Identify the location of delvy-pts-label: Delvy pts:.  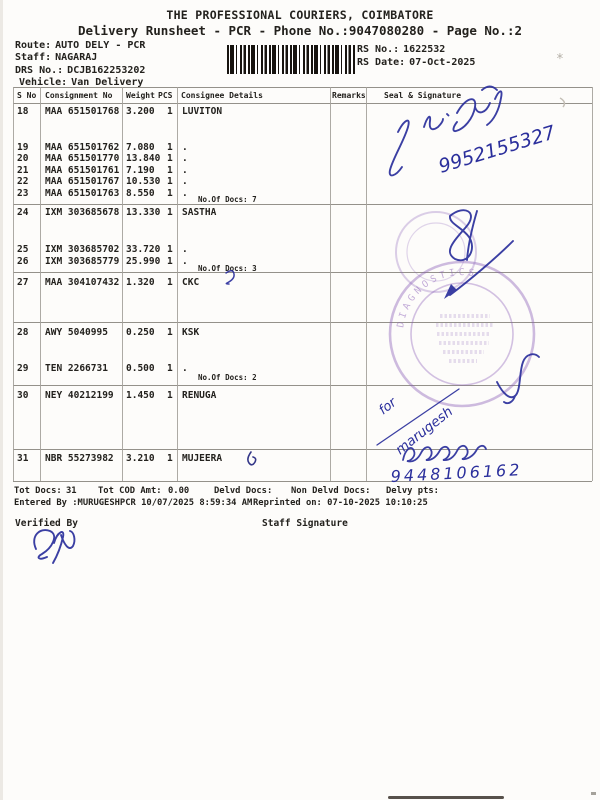
(412, 491).